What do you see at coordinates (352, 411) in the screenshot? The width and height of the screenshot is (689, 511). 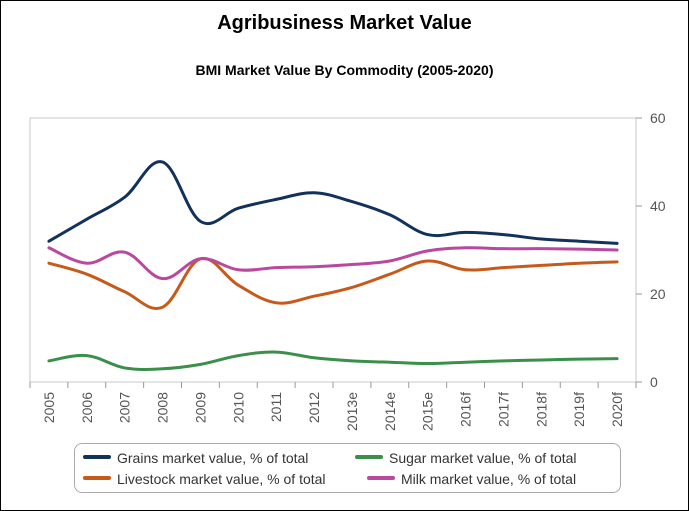 I see `x-tick-label: 2013e` at bounding box center [352, 411].